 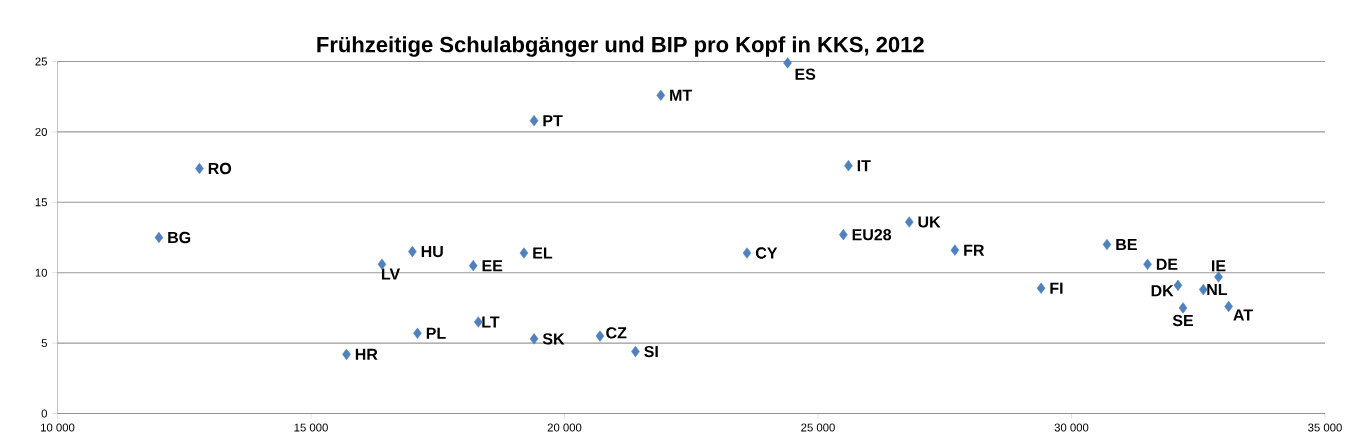 What do you see at coordinates (1126, 245) in the screenshot?
I see `annotation: BE` at bounding box center [1126, 245].